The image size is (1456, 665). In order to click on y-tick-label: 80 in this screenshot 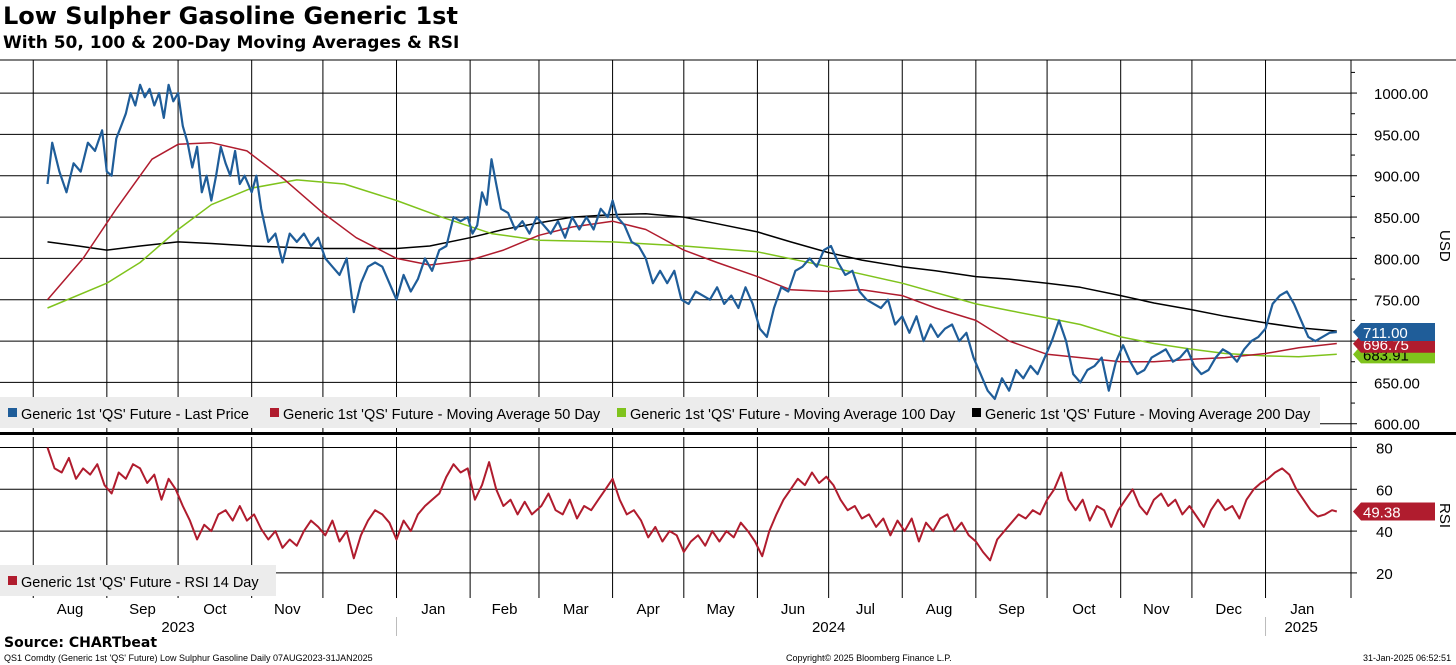, I will do `click(1384, 448)`.